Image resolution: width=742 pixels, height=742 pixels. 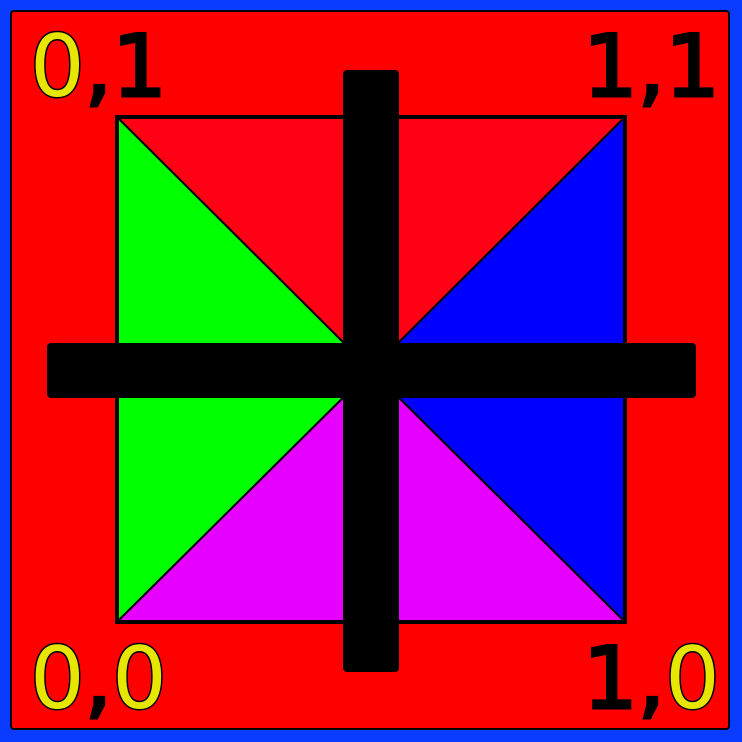 I want to click on label-top-right-first: 1, so click(x=611, y=67).